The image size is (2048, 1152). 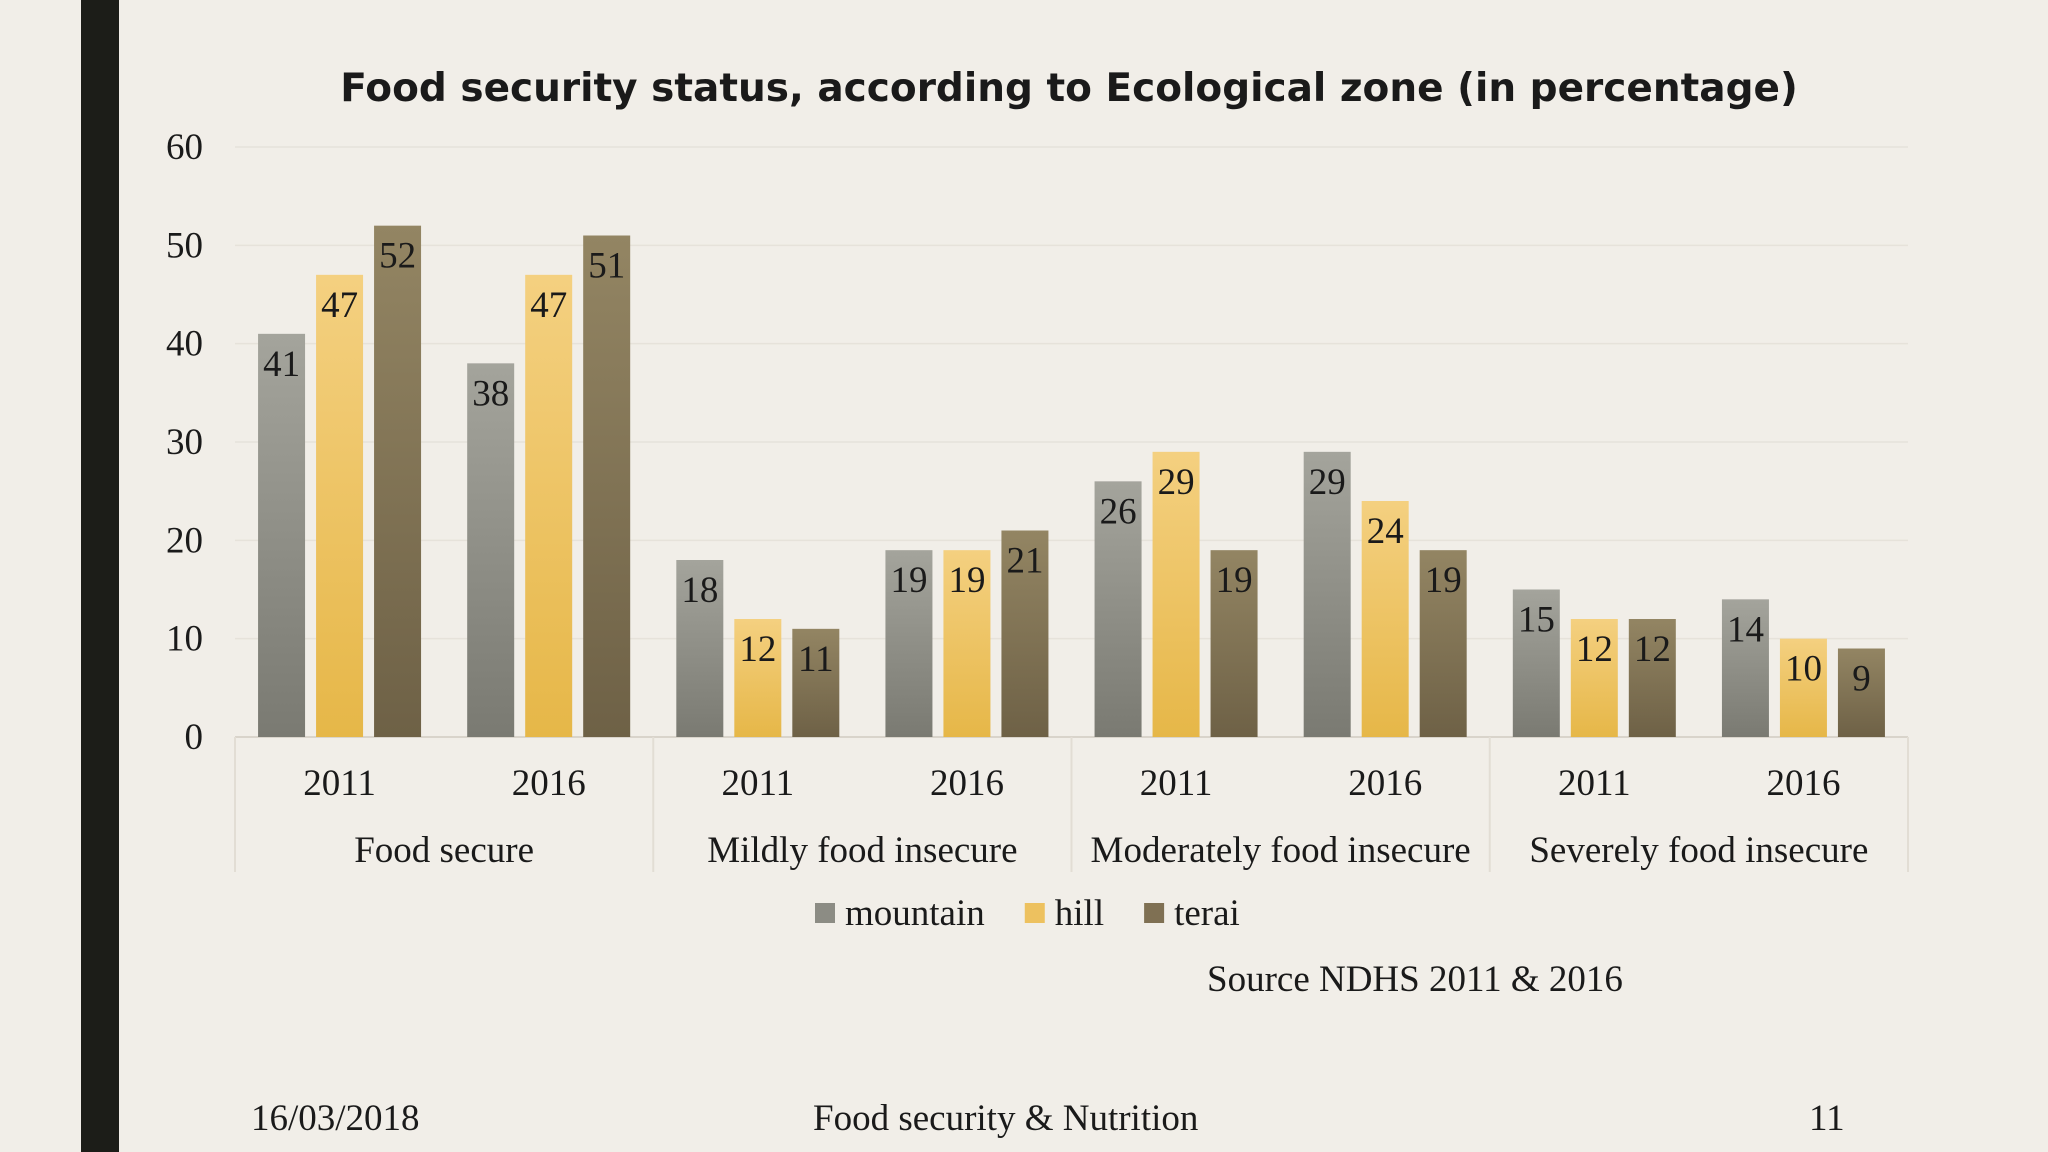 What do you see at coordinates (184, 245) in the screenshot?
I see `y-tick-label: 50` at bounding box center [184, 245].